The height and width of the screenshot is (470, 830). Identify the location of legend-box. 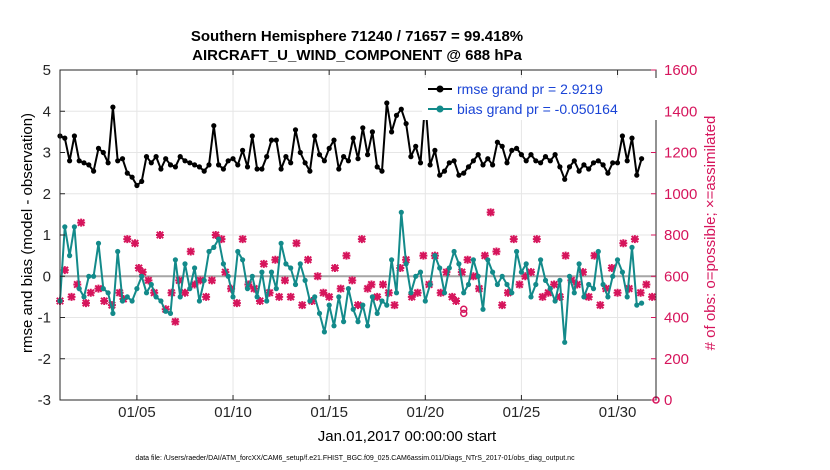
(540, 99).